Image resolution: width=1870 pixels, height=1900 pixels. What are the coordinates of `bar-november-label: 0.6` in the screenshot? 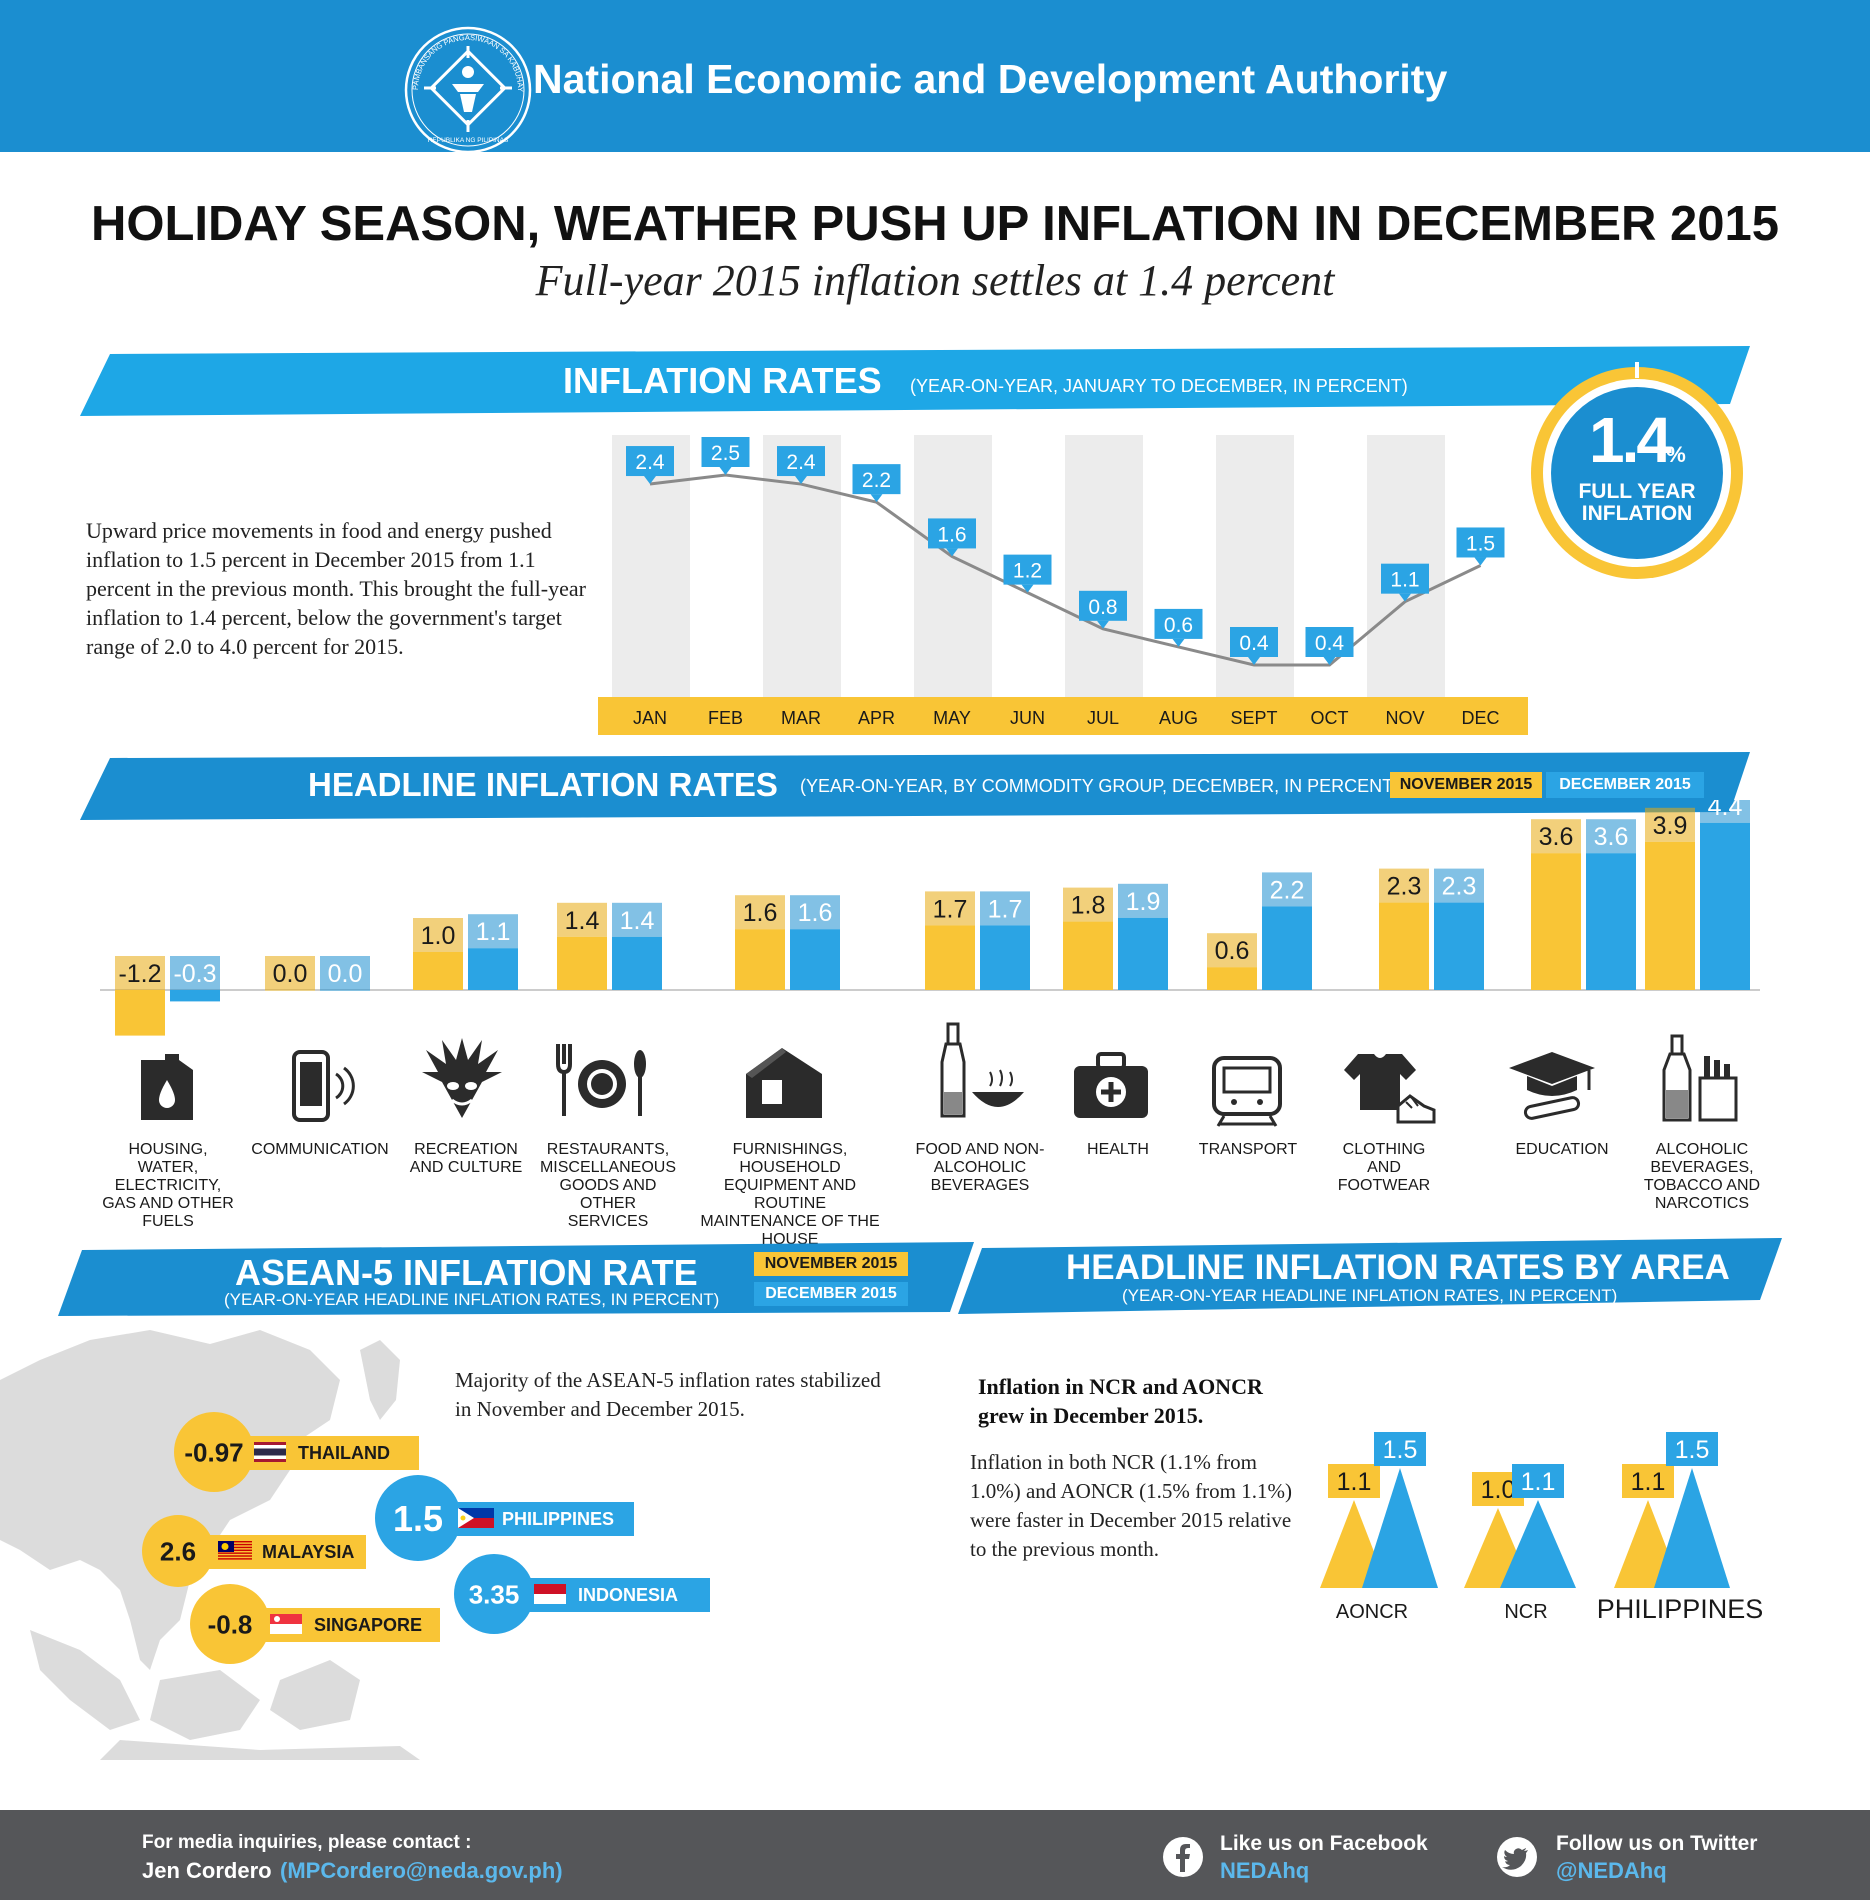 It's located at (1232, 951).